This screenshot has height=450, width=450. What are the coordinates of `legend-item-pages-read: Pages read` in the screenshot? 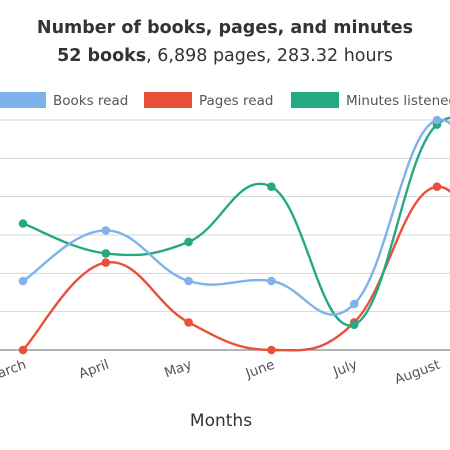 It's located at (208, 100).